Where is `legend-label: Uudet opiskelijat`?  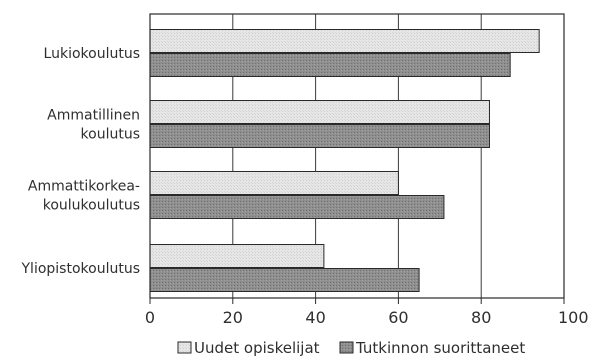
legend-label: Uudet opiskelijat is located at coordinates (257, 348).